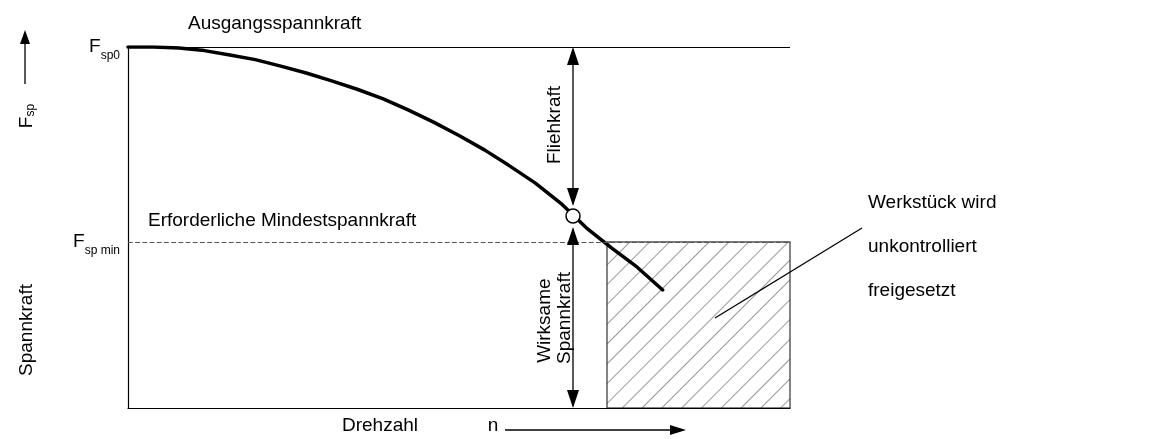 This screenshot has width=1156, height=439. I want to click on text: Werkstück wird unkontrolliert freigesetzt, so click(932, 245).